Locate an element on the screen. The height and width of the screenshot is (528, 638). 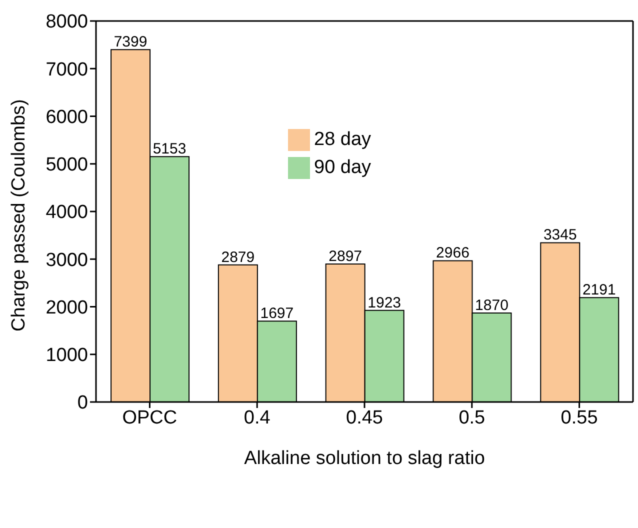
data-label: 2966 is located at coordinates (453, 253).